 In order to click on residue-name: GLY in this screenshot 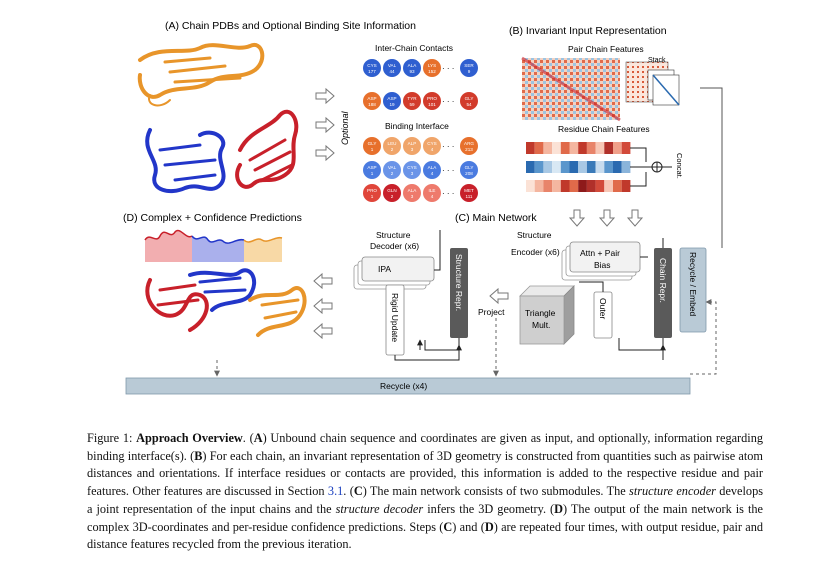, I will do `click(469, 167)`.